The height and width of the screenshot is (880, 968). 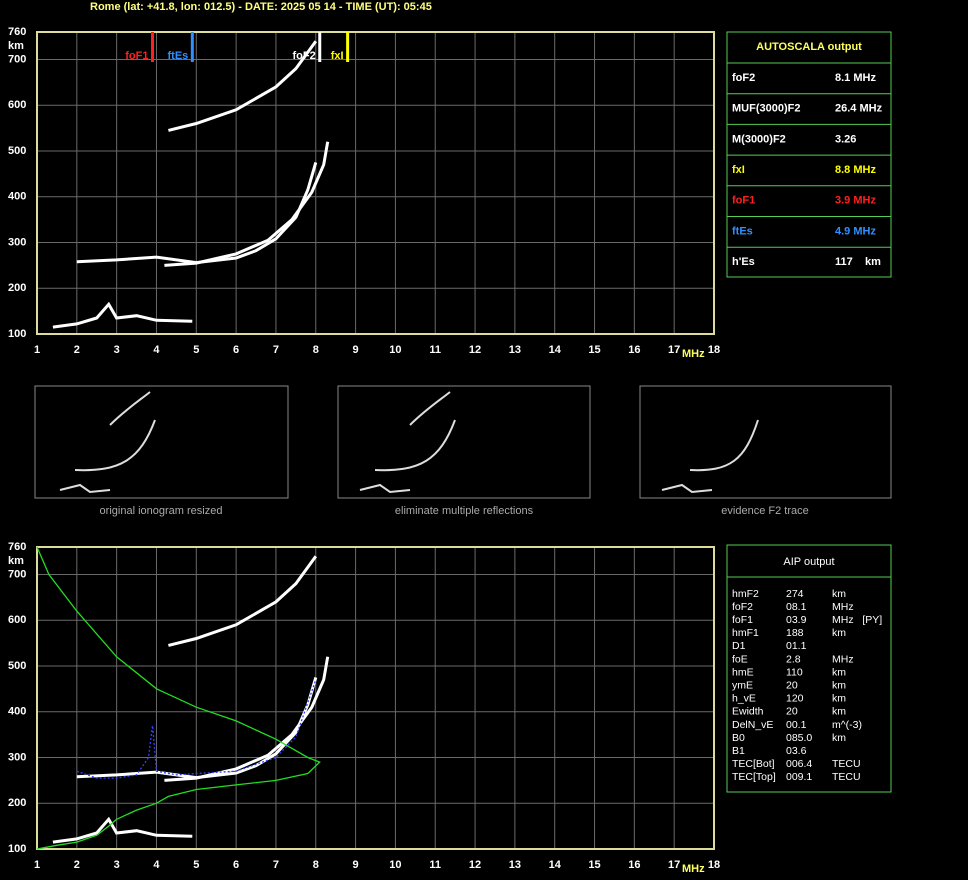 I want to click on x-tick-label: 4, so click(x=156, y=350).